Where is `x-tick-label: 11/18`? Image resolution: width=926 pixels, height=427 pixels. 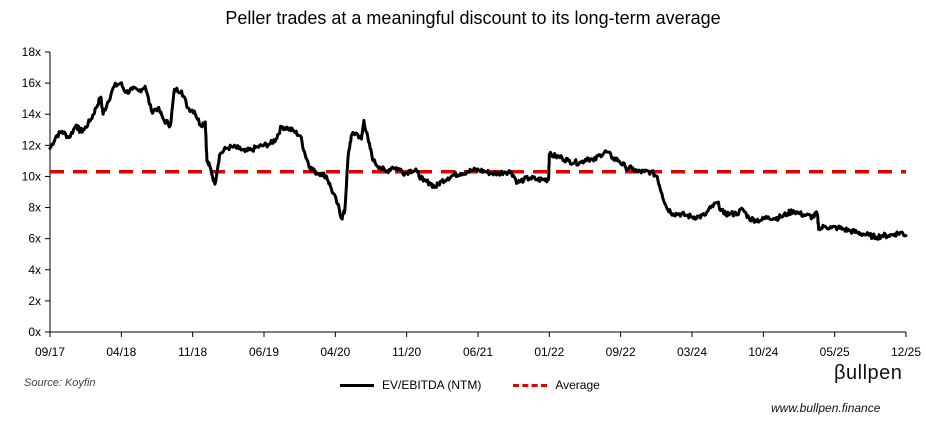 x-tick-label: 11/18 is located at coordinates (192, 352).